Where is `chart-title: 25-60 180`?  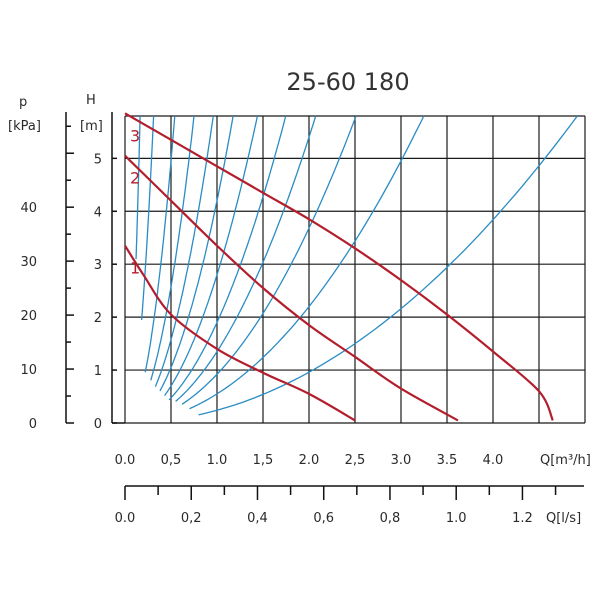 chart-title: 25-60 180 is located at coordinates (347, 82).